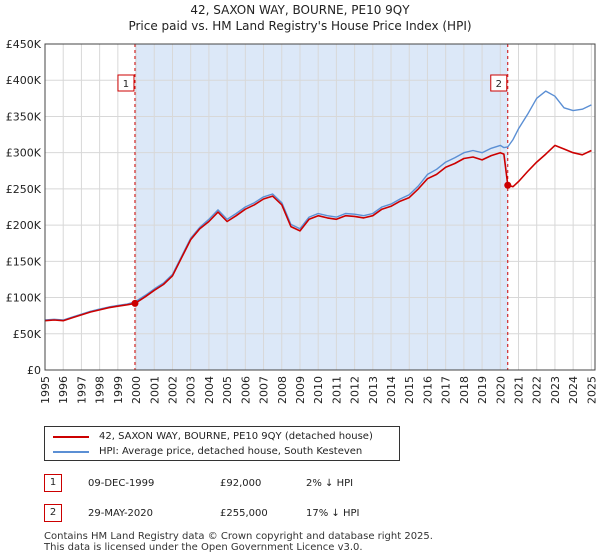  What do you see at coordinates (300, 10) in the screenshot?
I see `title-line-1: 42, SAXON WAY, BOURNE, PE10 9QY` at bounding box center [300, 10].